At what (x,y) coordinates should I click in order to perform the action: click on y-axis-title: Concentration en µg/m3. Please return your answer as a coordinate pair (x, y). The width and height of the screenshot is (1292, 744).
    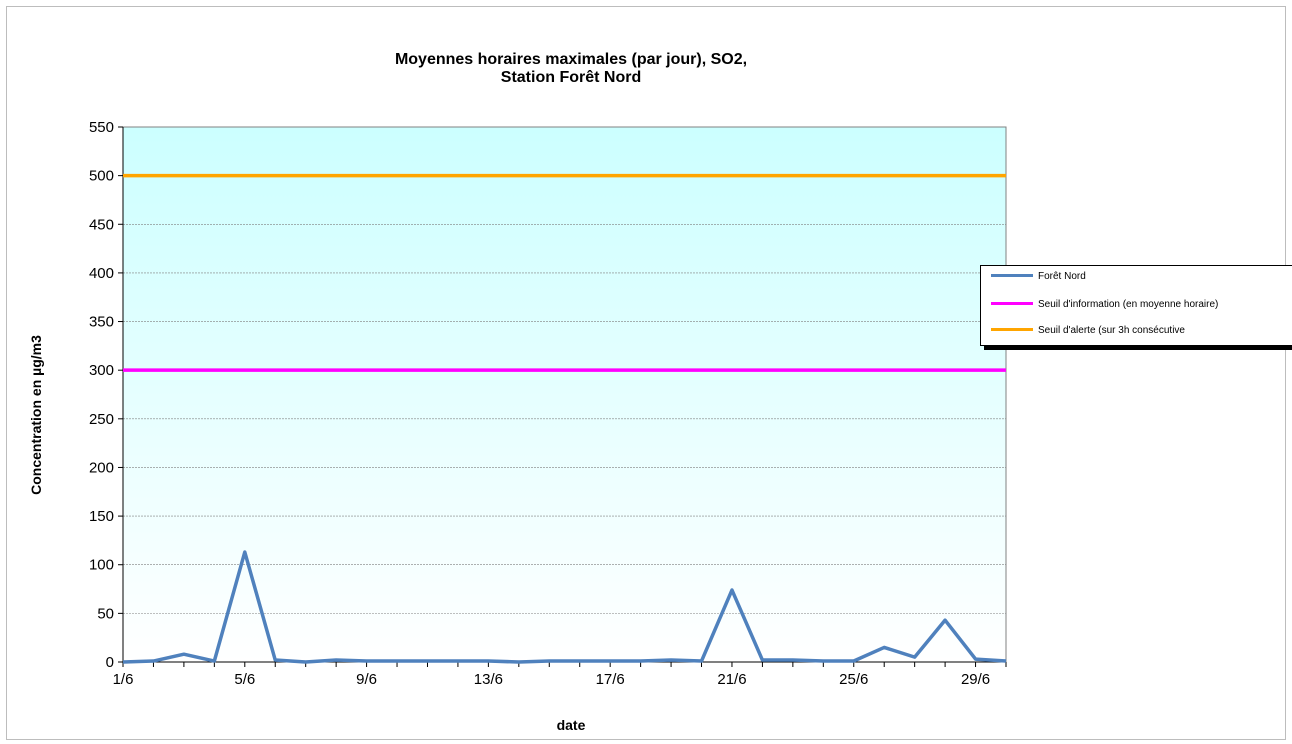
    Looking at the image, I should click on (36, 415).